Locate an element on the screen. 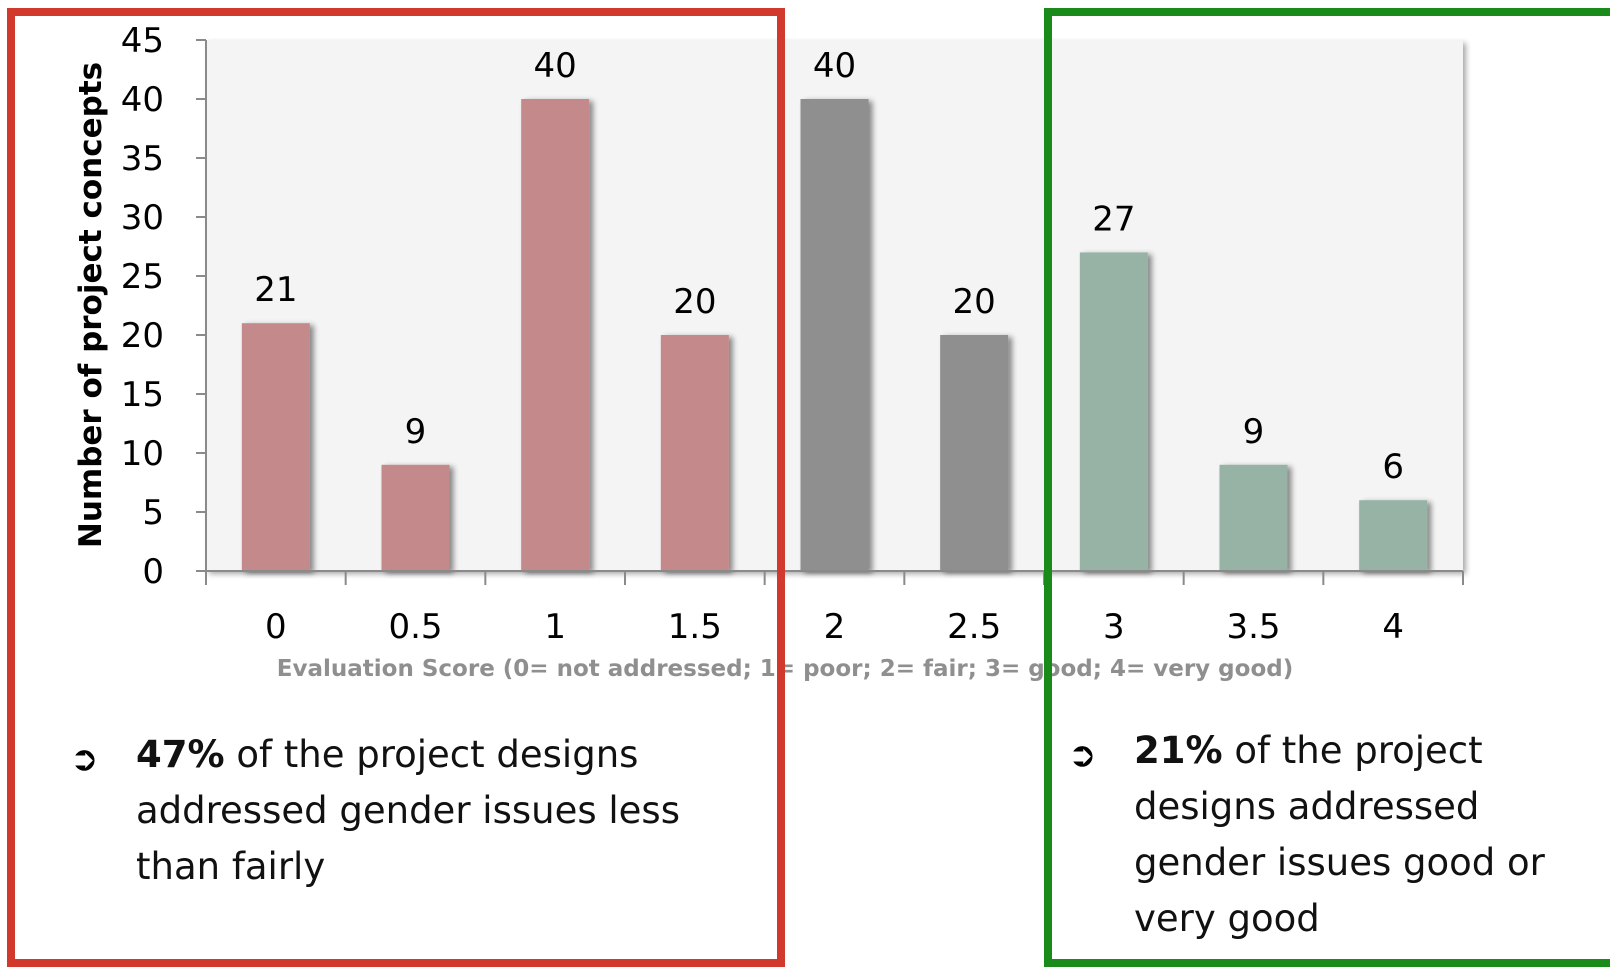 This screenshot has height=967, width=1610. y-tick-label: 10 is located at coordinates (142, 454).